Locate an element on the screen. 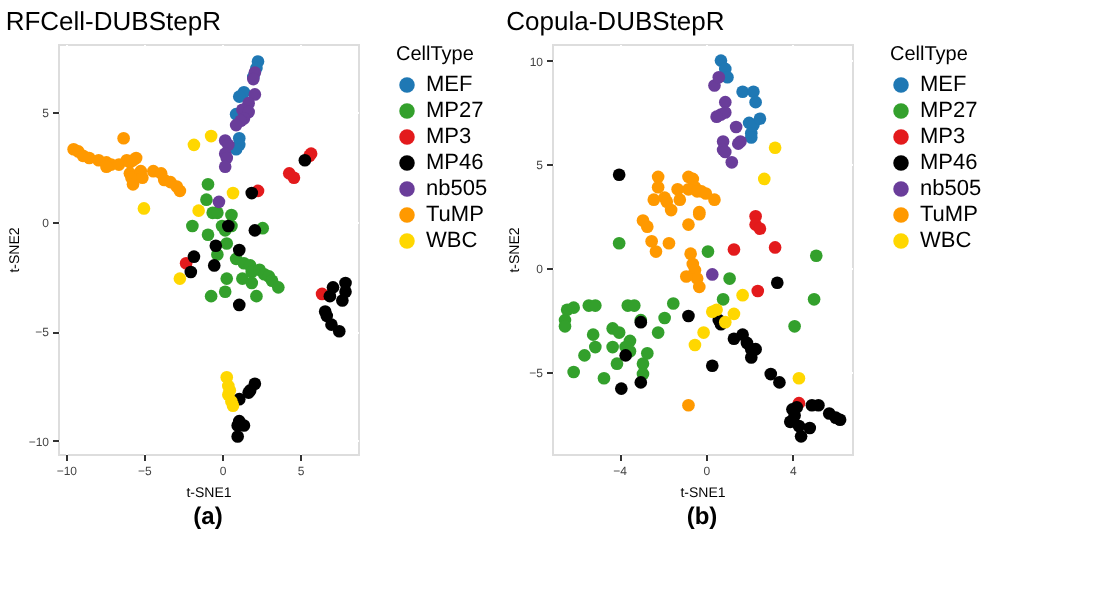 The width and height of the screenshot is (1100, 600). chart-title: Copula-DUBStepR is located at coordinates (615, 21).